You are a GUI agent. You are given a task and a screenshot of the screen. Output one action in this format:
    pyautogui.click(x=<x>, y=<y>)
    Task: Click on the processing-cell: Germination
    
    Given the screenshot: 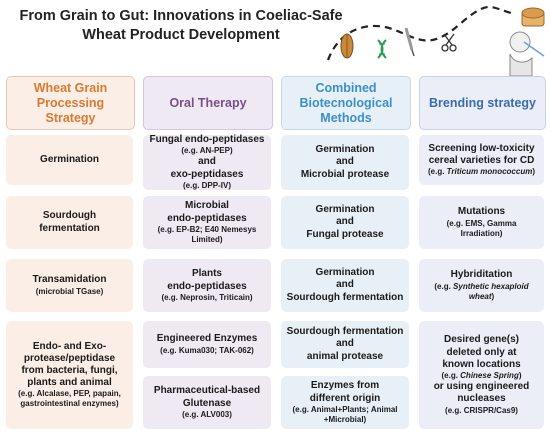 What is the action you would take?
    pyautogui.click(x=69, y=160)
    